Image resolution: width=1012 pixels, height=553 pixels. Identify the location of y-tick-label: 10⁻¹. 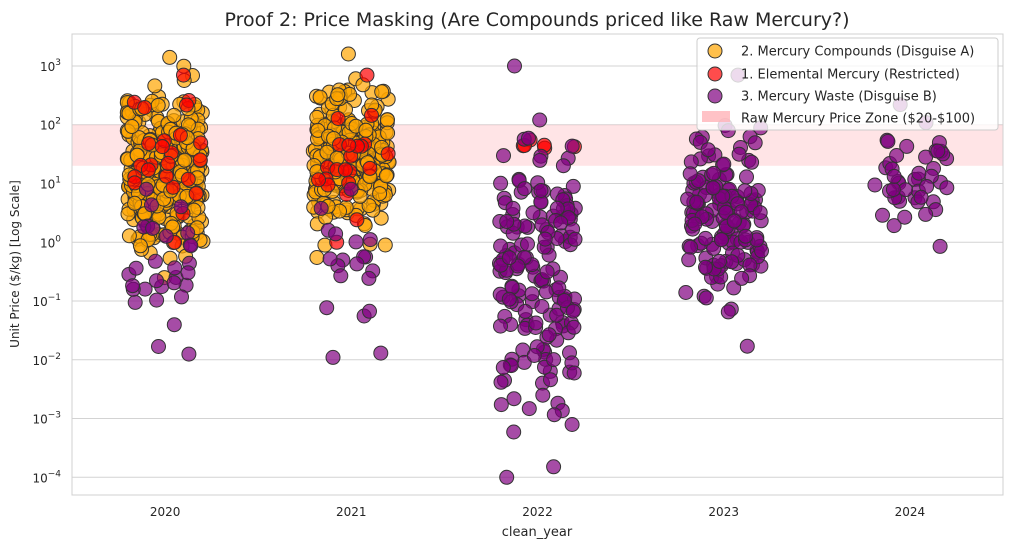
(46, 301).